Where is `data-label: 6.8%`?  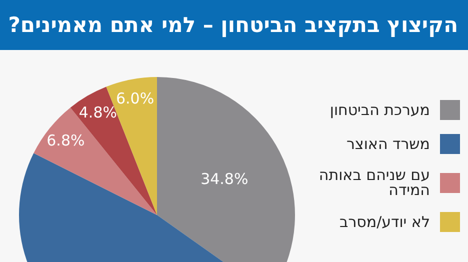
data-label: 6.8% is located at coordinates (65, 140).